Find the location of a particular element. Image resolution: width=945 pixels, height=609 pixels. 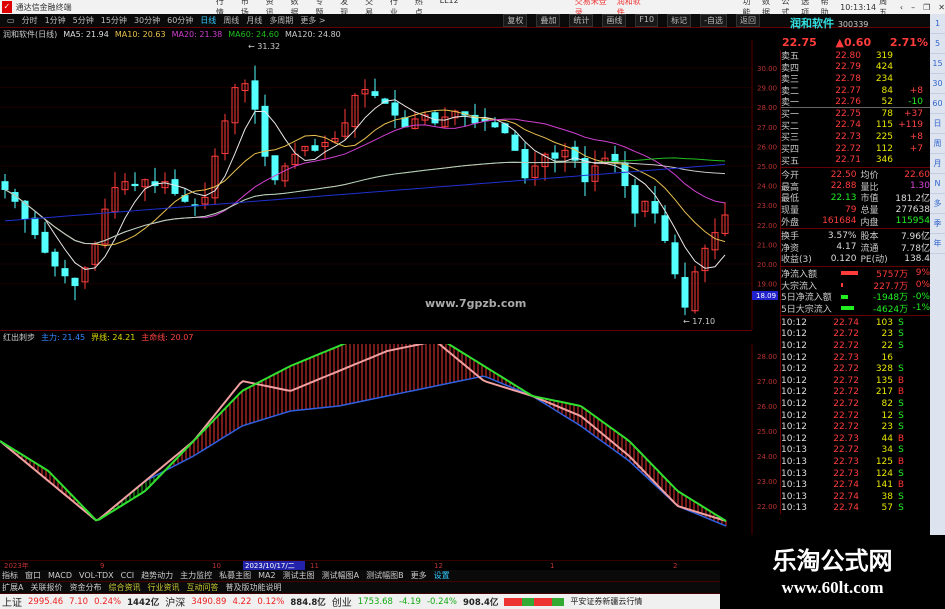

side-period-button: 年 is located at coordinates (937, 244).